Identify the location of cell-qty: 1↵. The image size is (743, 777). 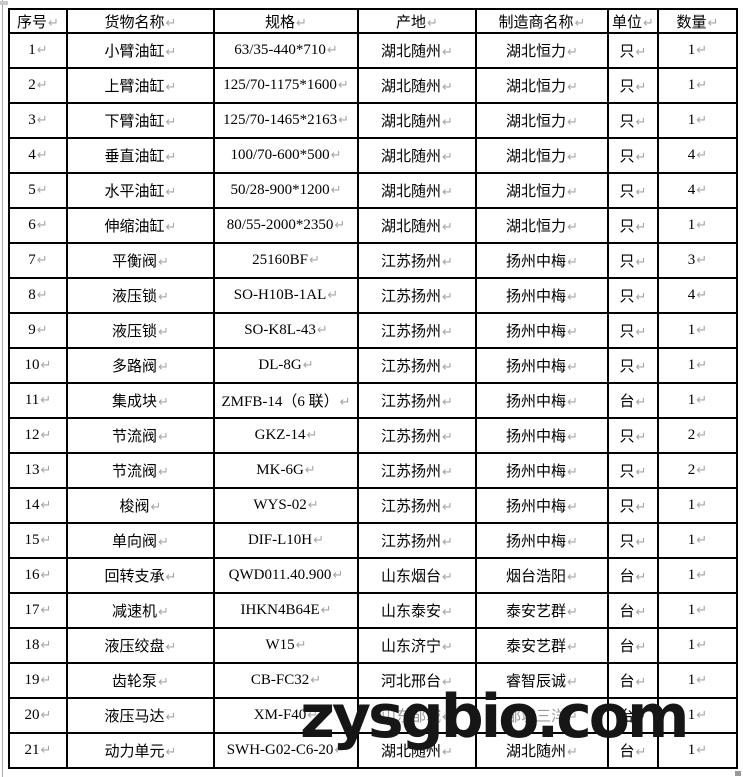
(697, 400).